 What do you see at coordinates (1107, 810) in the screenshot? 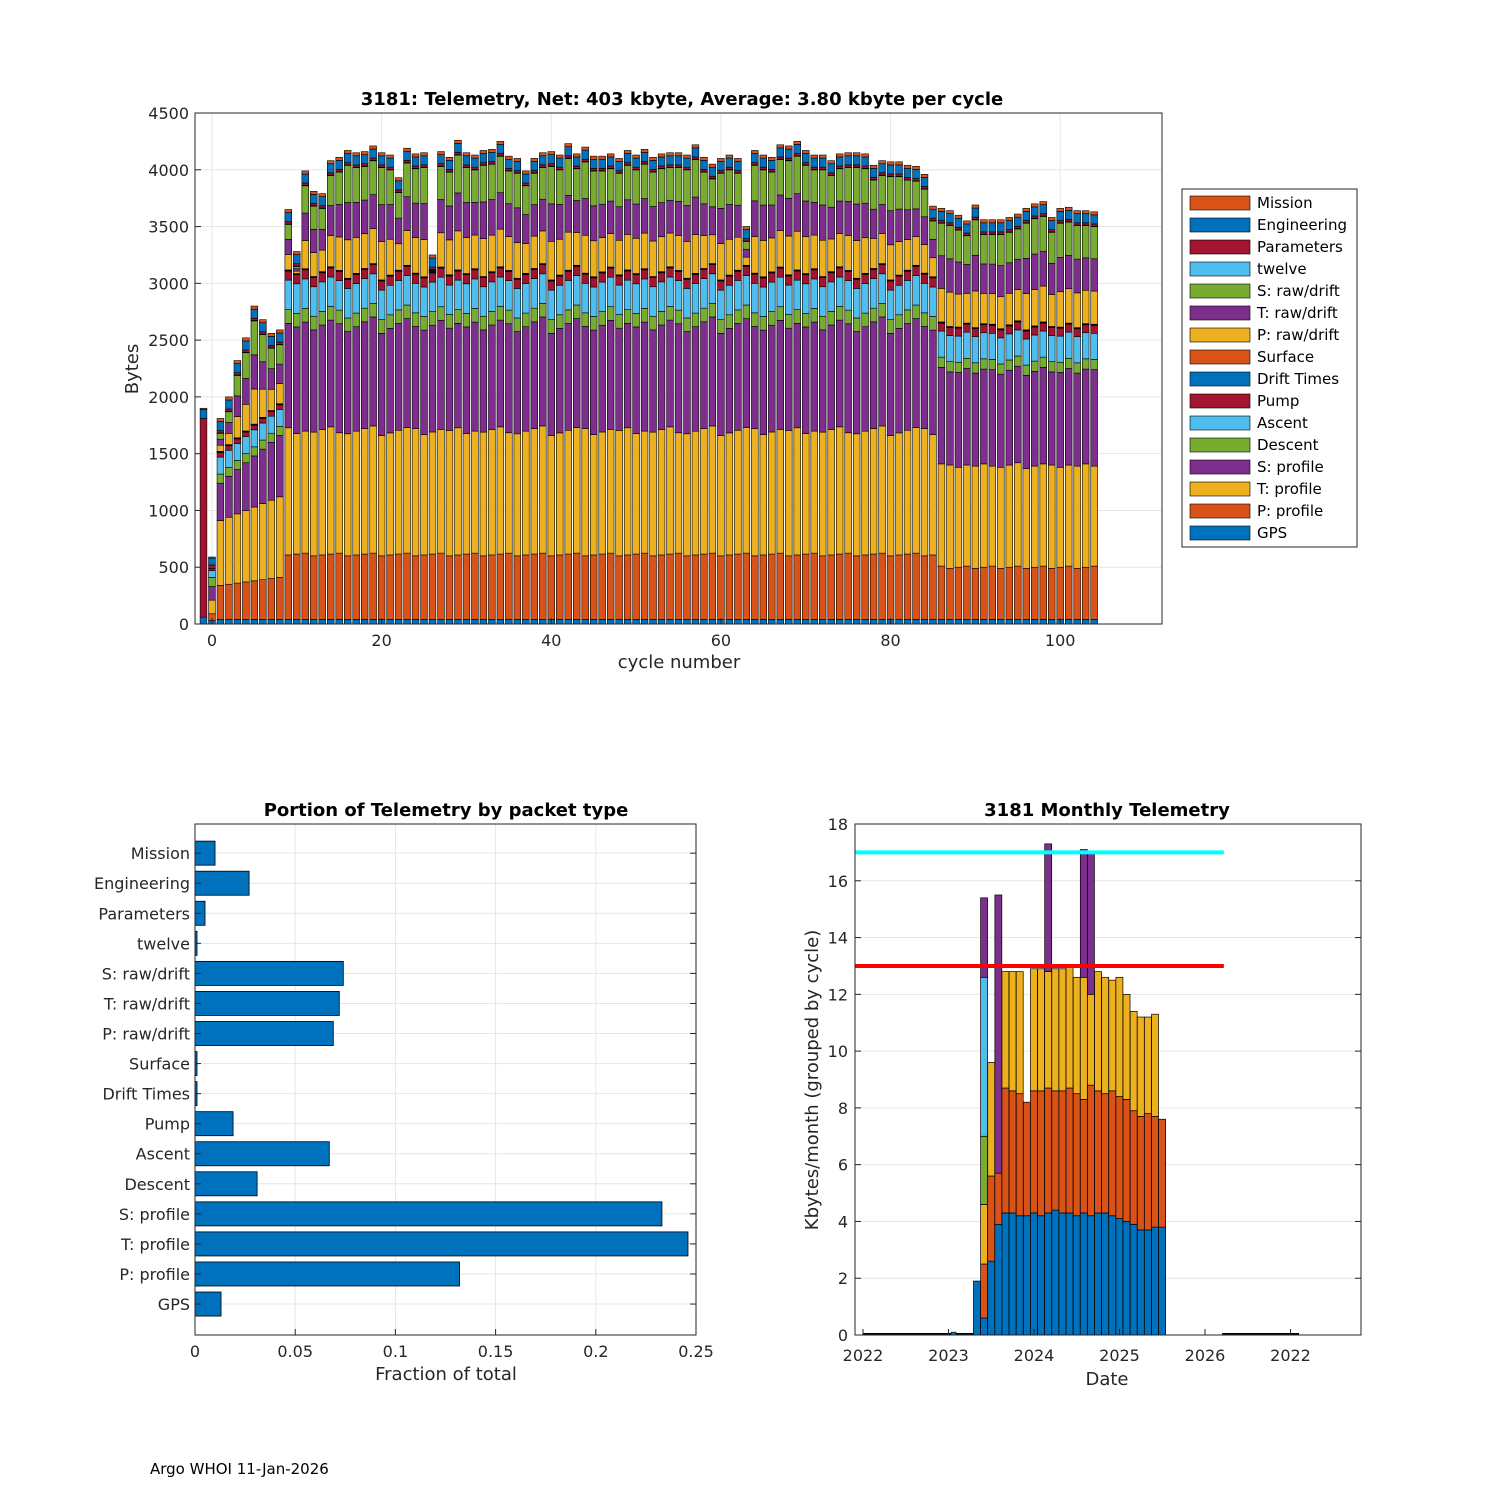
I see `br-chart-title: 3181 Monthly Telemetry` at bounding box center [1107, 810].